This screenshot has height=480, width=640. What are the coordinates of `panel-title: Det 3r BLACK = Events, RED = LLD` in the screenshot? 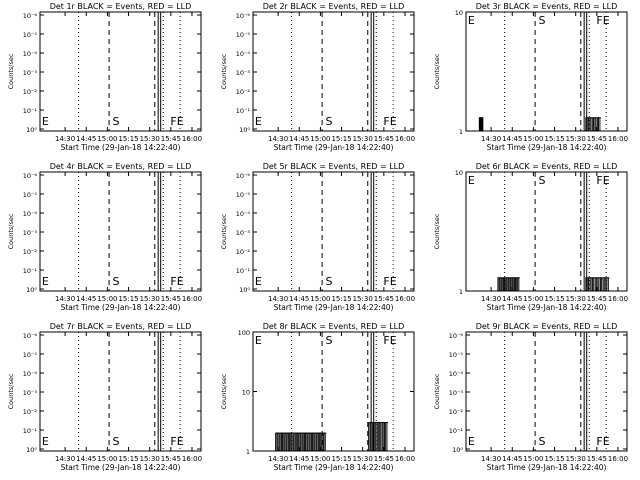 It's located at (547, 6).